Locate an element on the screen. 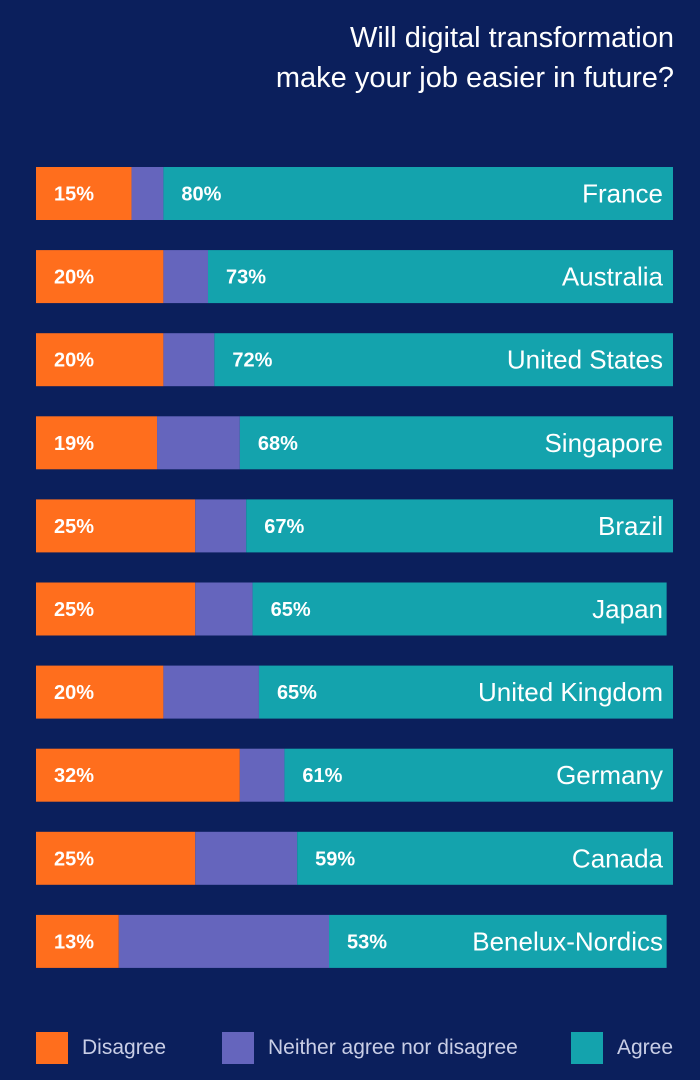 This screenshot has height=1080, width=700. legend-swatch-neither-agree-nor-disagree is located at coordinates (238, 1048).